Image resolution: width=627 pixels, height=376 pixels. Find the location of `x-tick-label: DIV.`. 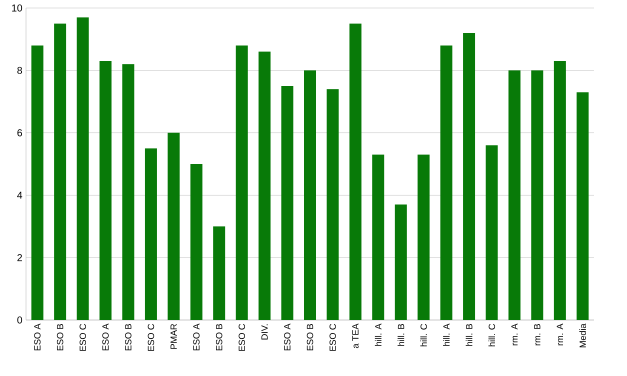

x-tick-label: DIV. is located at coordinates (264, 332).